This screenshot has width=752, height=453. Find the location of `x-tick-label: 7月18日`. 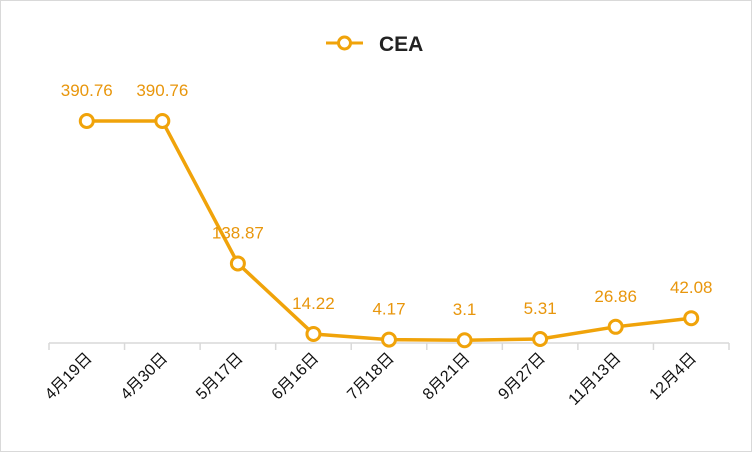

x-tick-label: 7月18日 is located at coordinates (371, 377).